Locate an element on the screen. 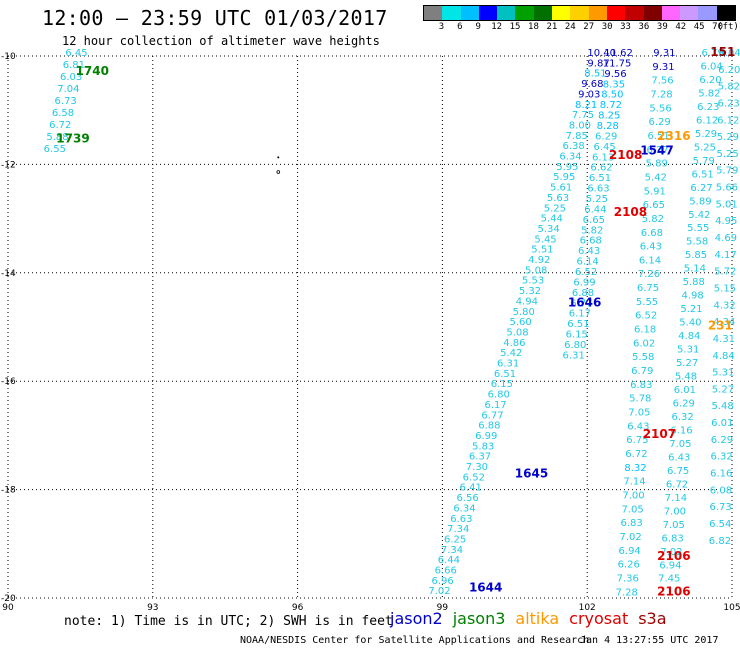  wave-height-label: 11.75 is located at coordinates (617, 63).